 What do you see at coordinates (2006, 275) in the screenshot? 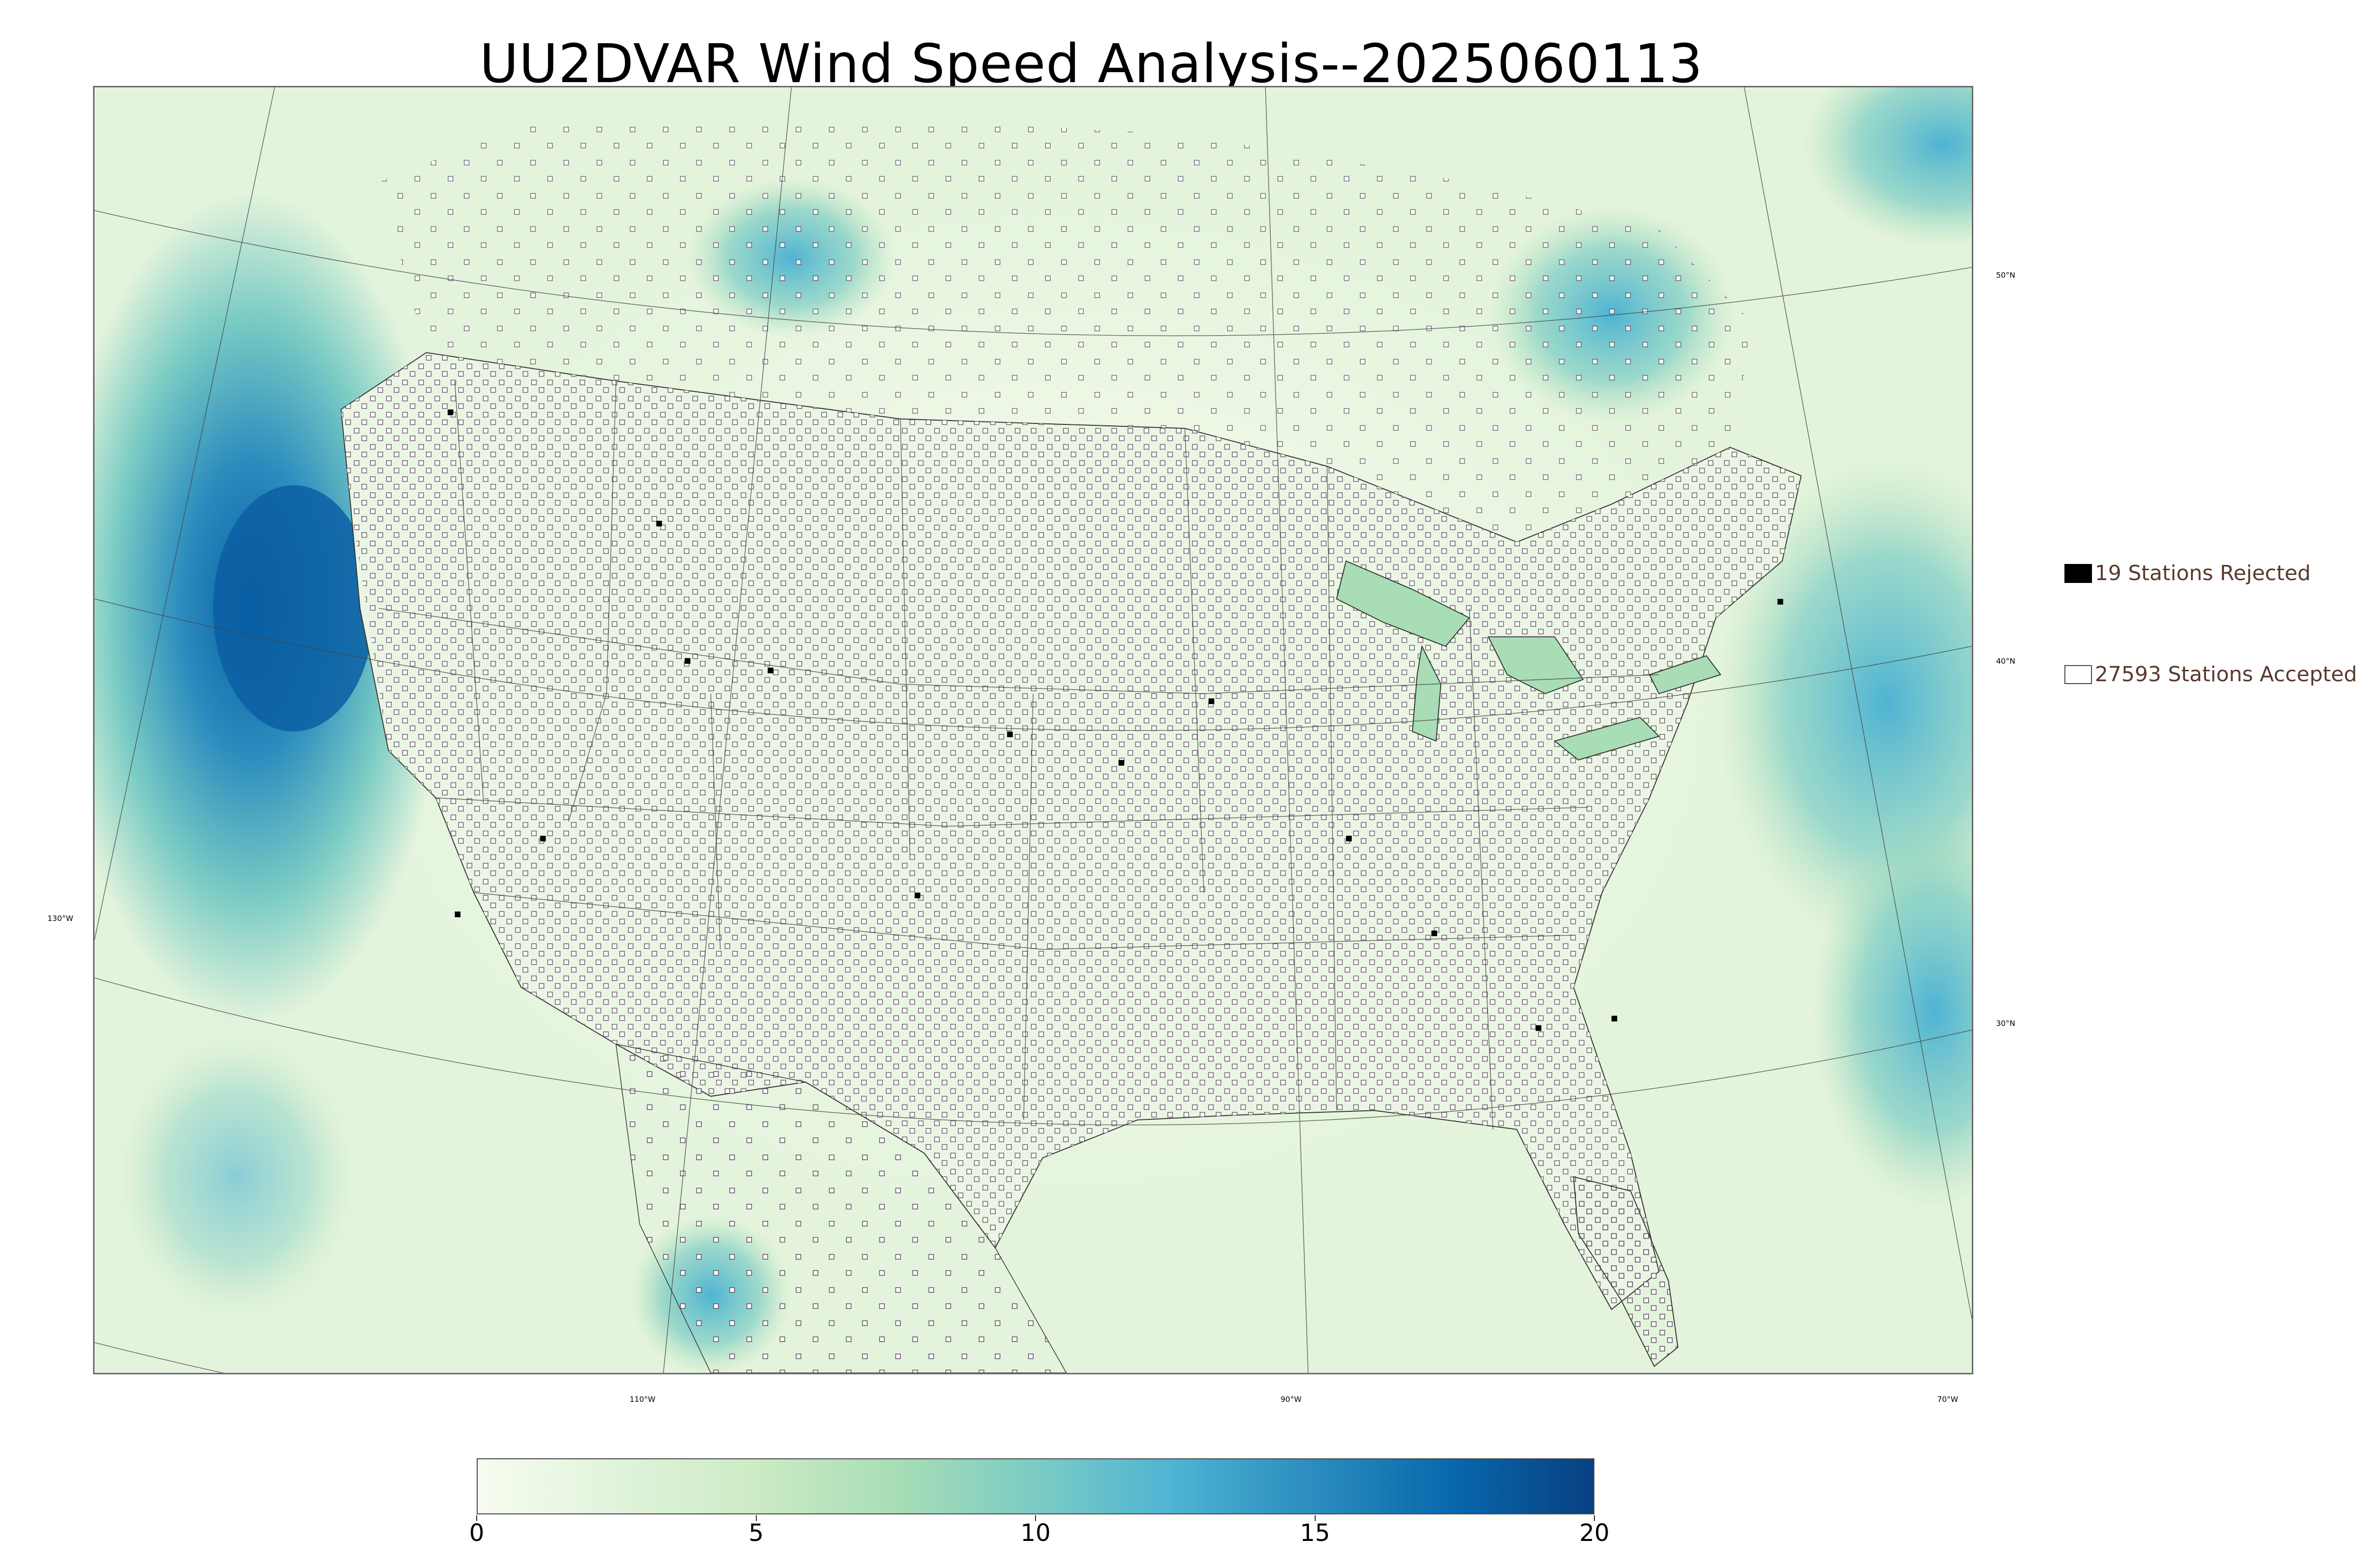
I see `lat-label-50n: 50°N` at bounding box center [2006, 275].